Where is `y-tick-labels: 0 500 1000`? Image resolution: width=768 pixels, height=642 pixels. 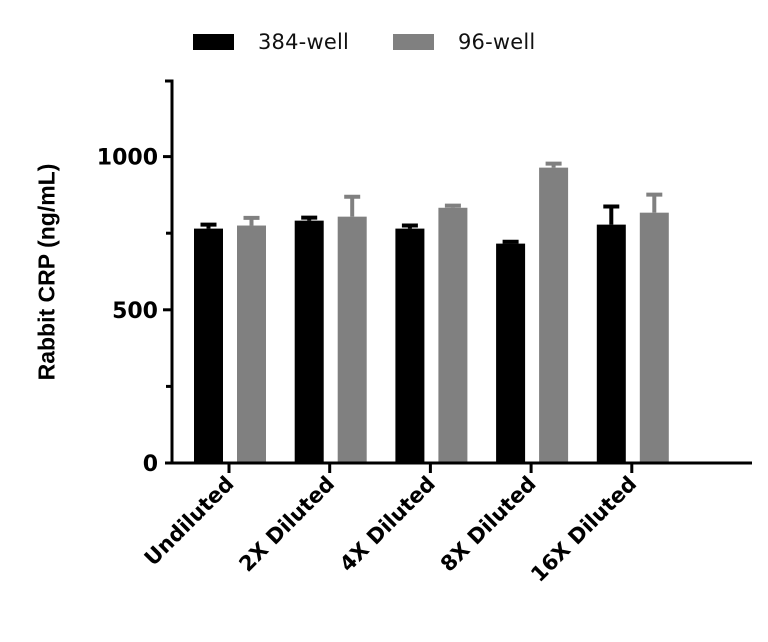 y-tick-labels: 0 500 1000 is located at coordinates (127, 311).